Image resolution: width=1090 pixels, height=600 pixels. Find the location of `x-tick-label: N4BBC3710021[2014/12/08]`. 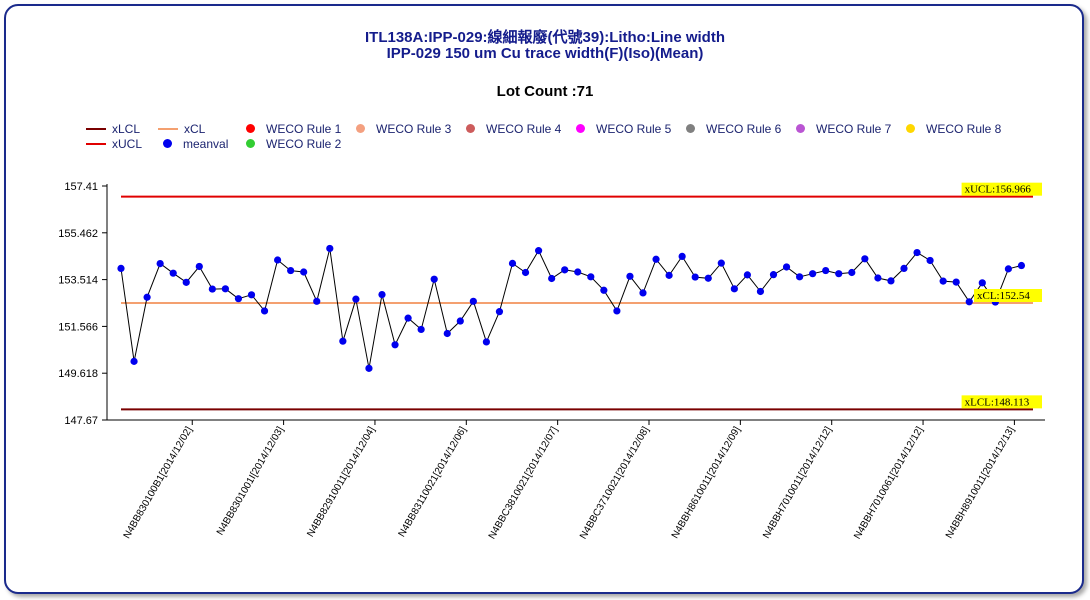

x-tick-label: N4BBC3710021[2014/12/08] is located at coordinates (615, 483).